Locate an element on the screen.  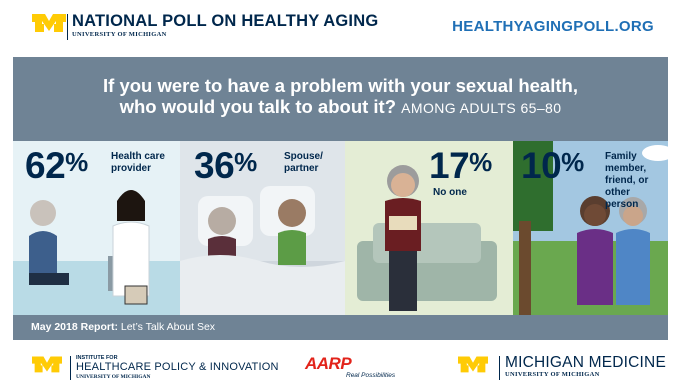
stat-cell-health-care-provider: 62% Health care provider is located at coordinates (96, 228).